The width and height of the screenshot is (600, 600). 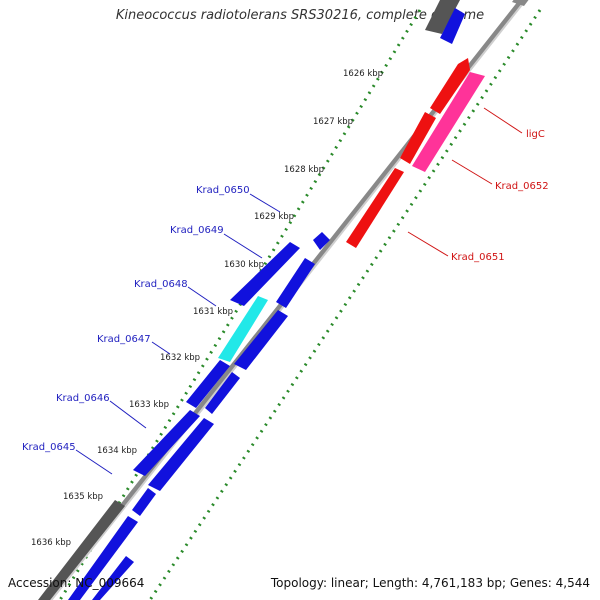 I want to click on gene-krad-0650-small, so click(x=321, y=241).